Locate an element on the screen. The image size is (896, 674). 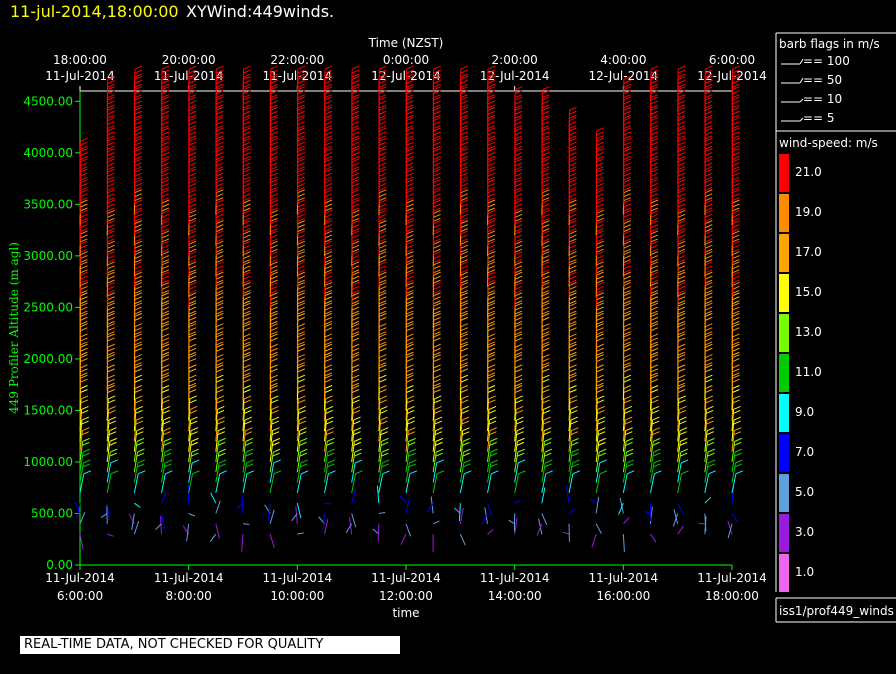
y-tick-label: 3000.00 is located at coordinates (48, 256).